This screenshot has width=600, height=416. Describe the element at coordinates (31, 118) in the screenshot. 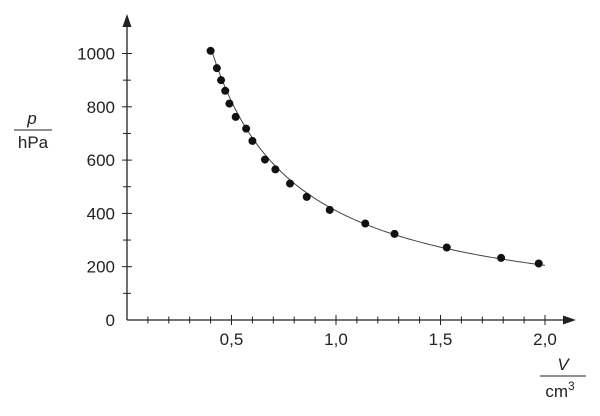

I see `y-axis-symbol: p` at that location.